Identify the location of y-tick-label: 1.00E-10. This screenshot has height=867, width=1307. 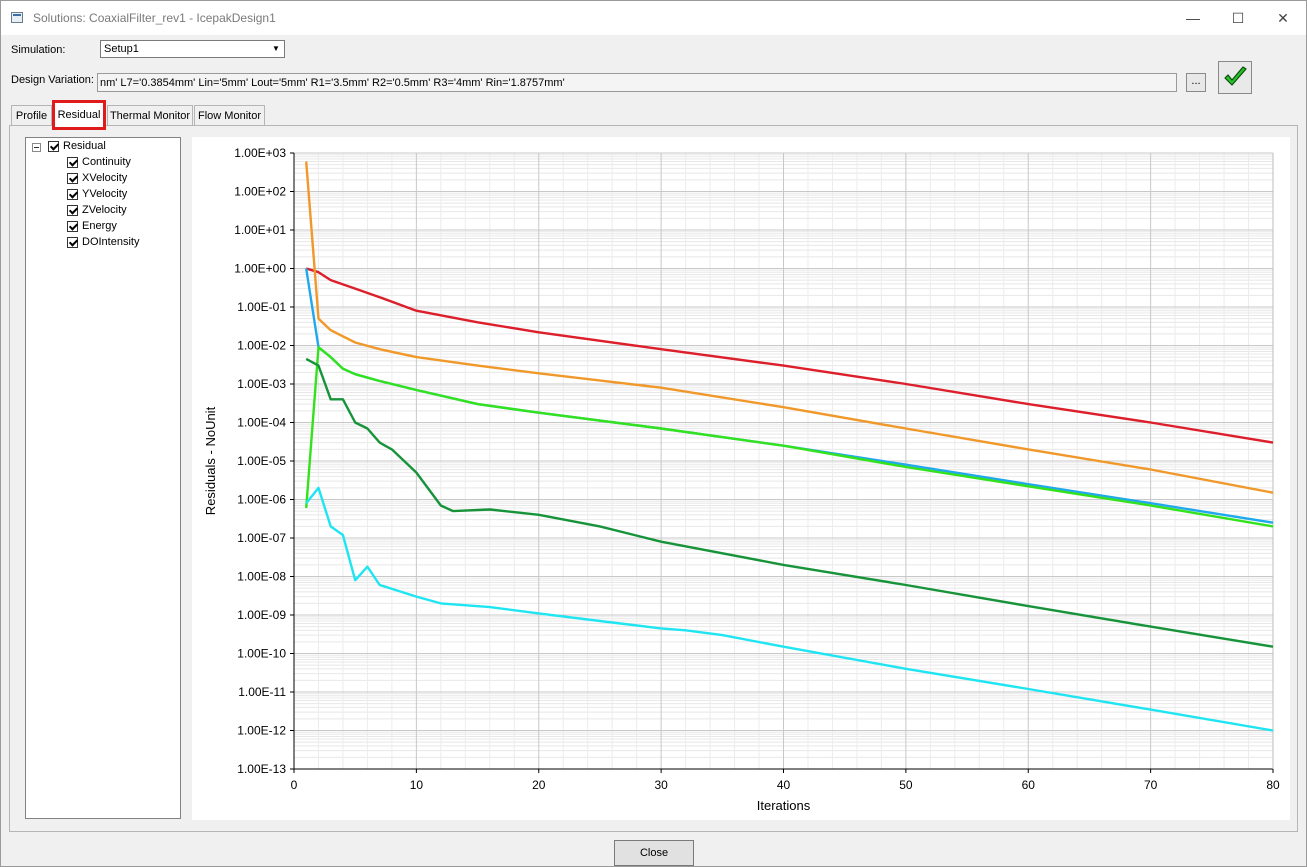
(261, 654).